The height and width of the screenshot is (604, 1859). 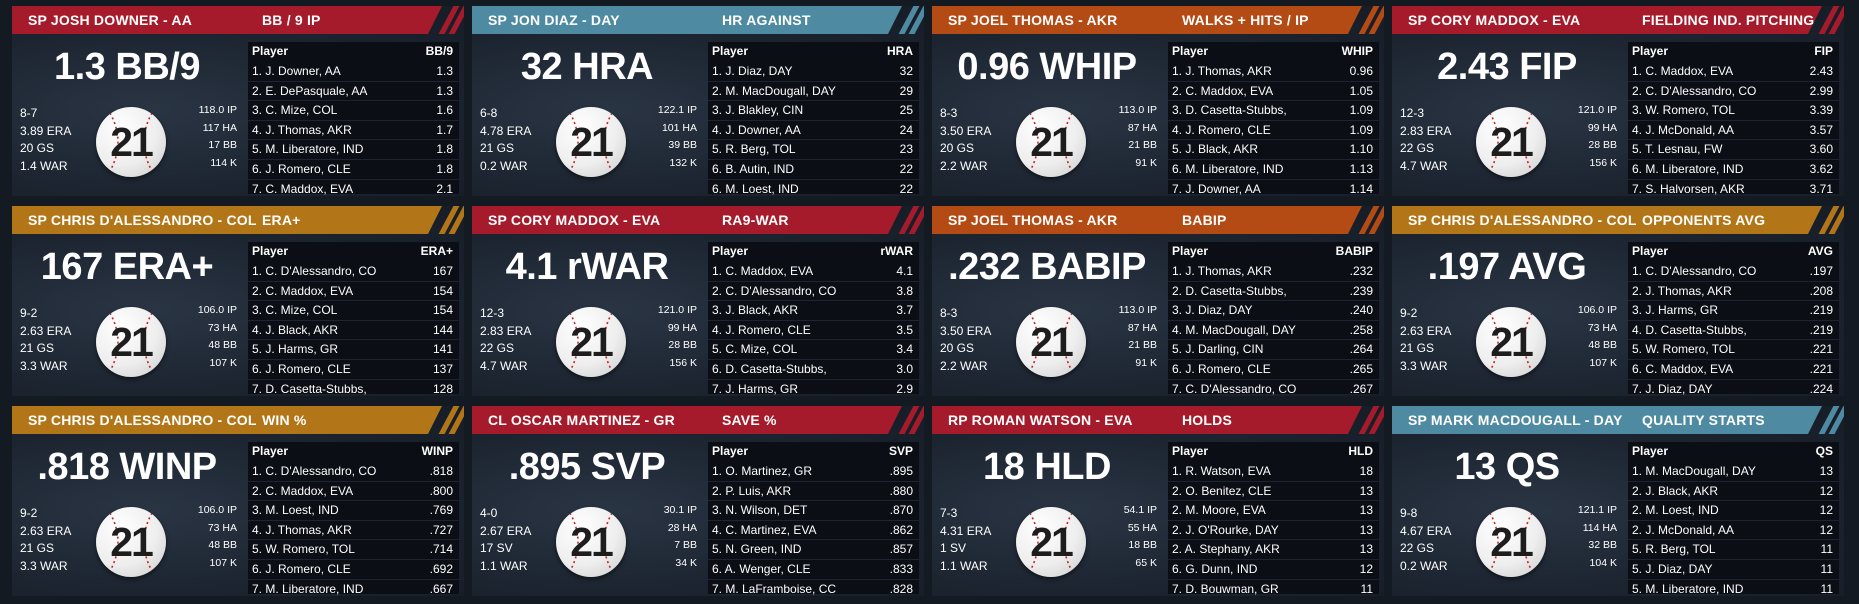 I want to click on table-row: 7. J. Diaz, DAY .224, so click(x=1733, y=388).